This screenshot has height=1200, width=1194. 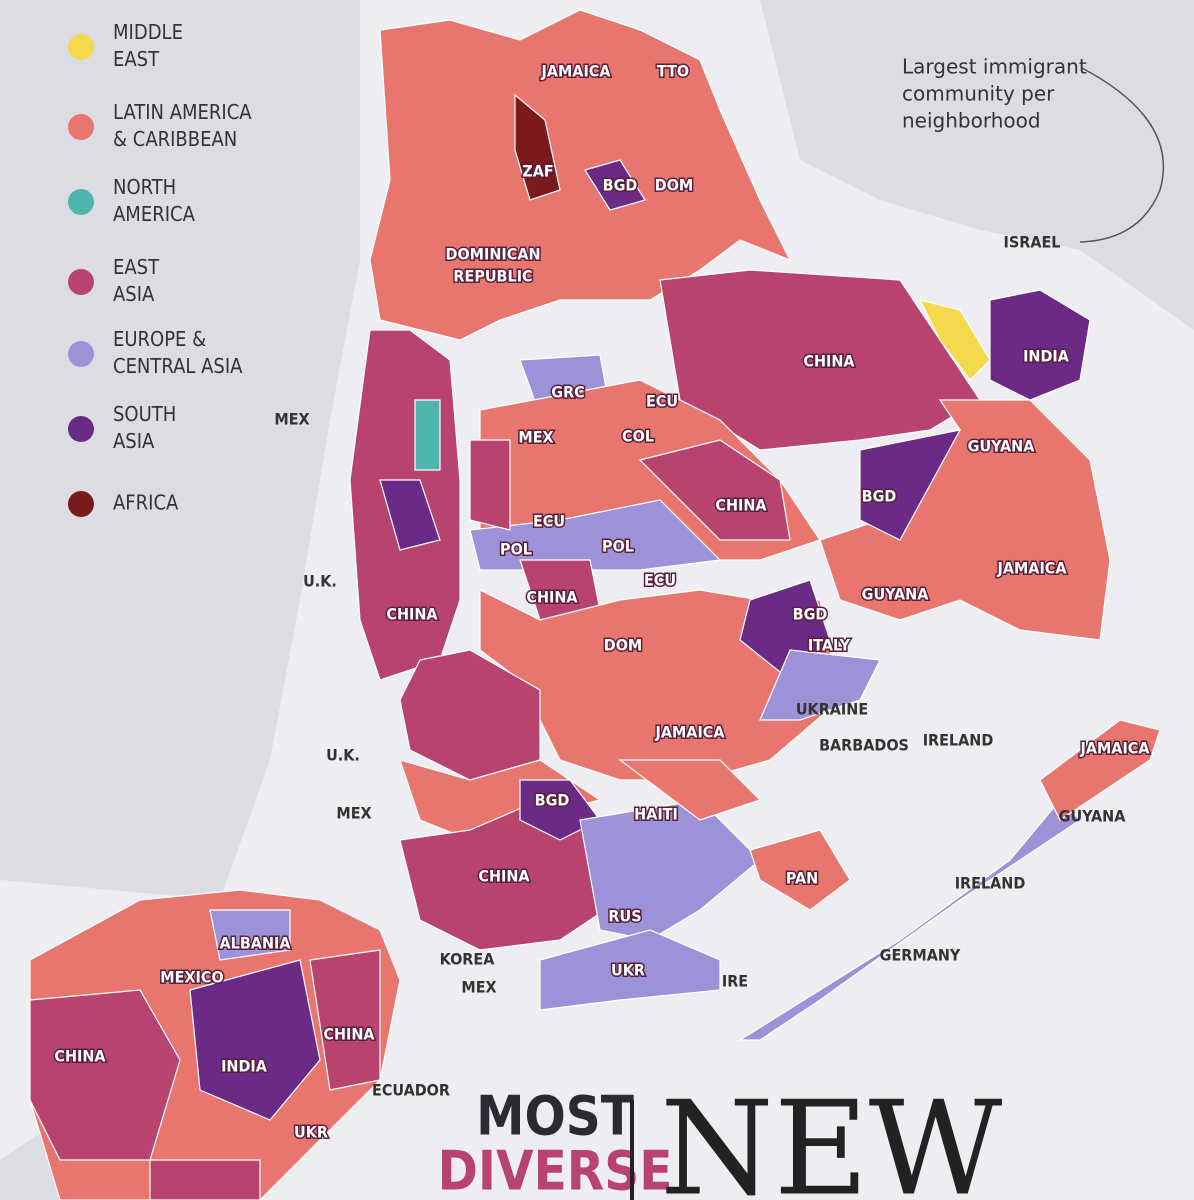 What do you see at coordinates (411, 1090) in the screenshot?
I see `map-label: ECUADOR` at bounding box center [411, 1090].